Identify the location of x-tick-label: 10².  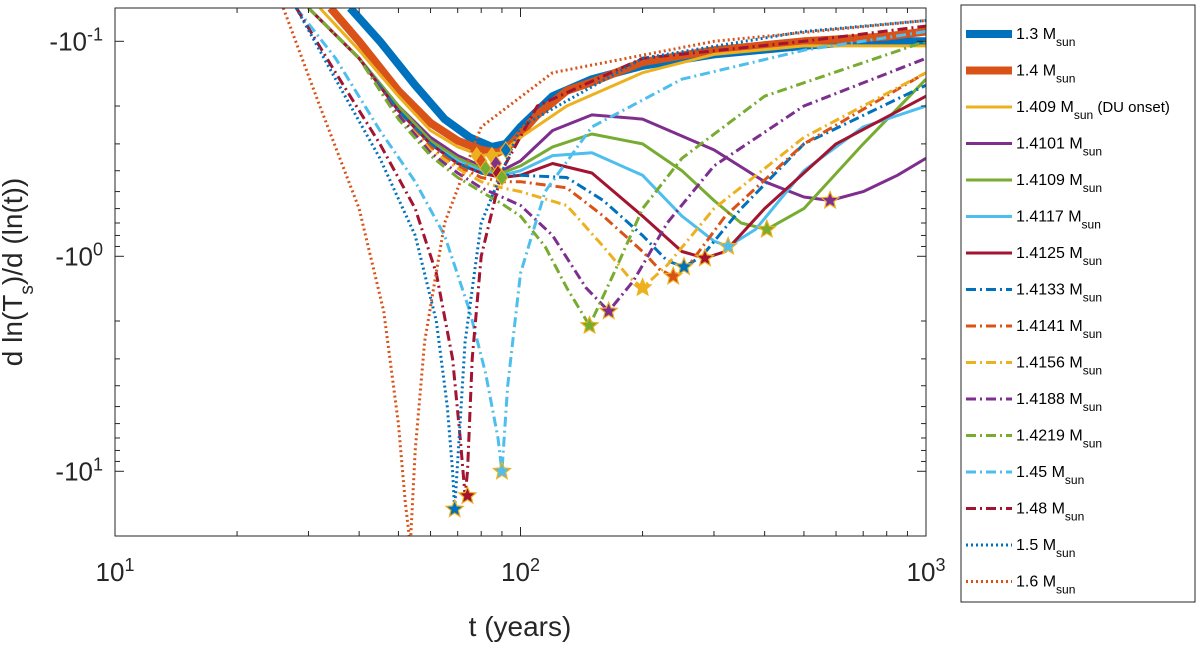
(520, 571).